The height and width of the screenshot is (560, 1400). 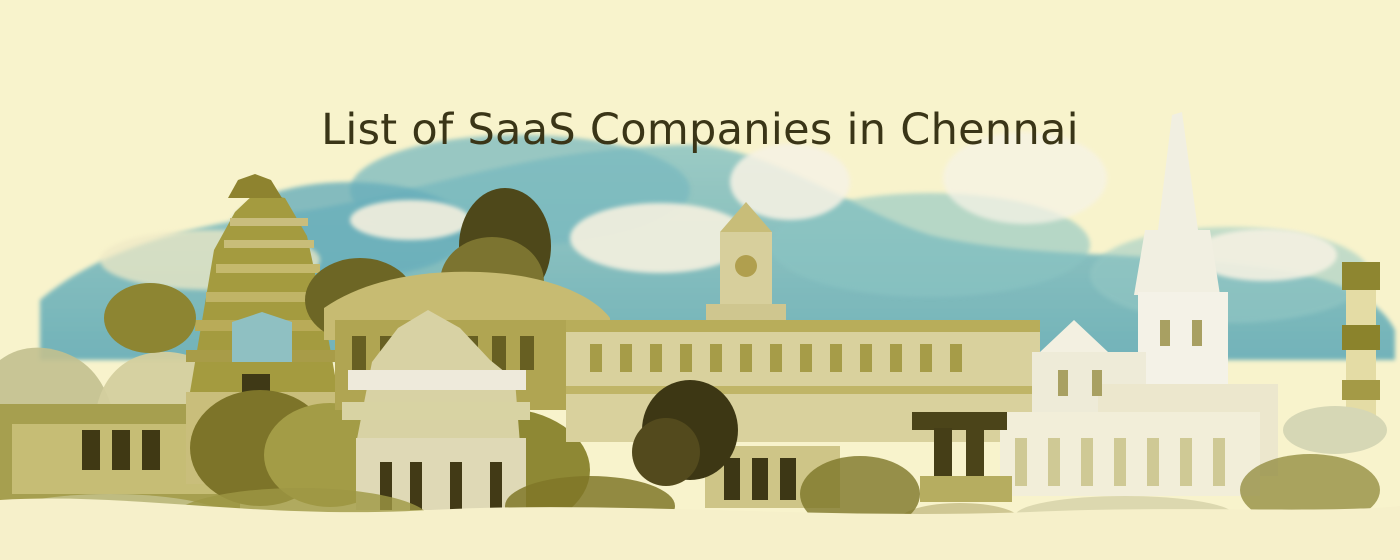 I want to click on central-tree, so click(x=685, y=433).